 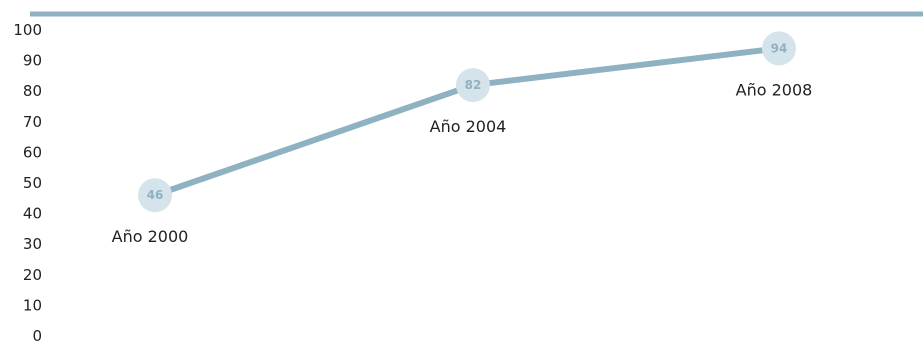 I want to click on data-value-label: 82, so click(x=473, y=85).